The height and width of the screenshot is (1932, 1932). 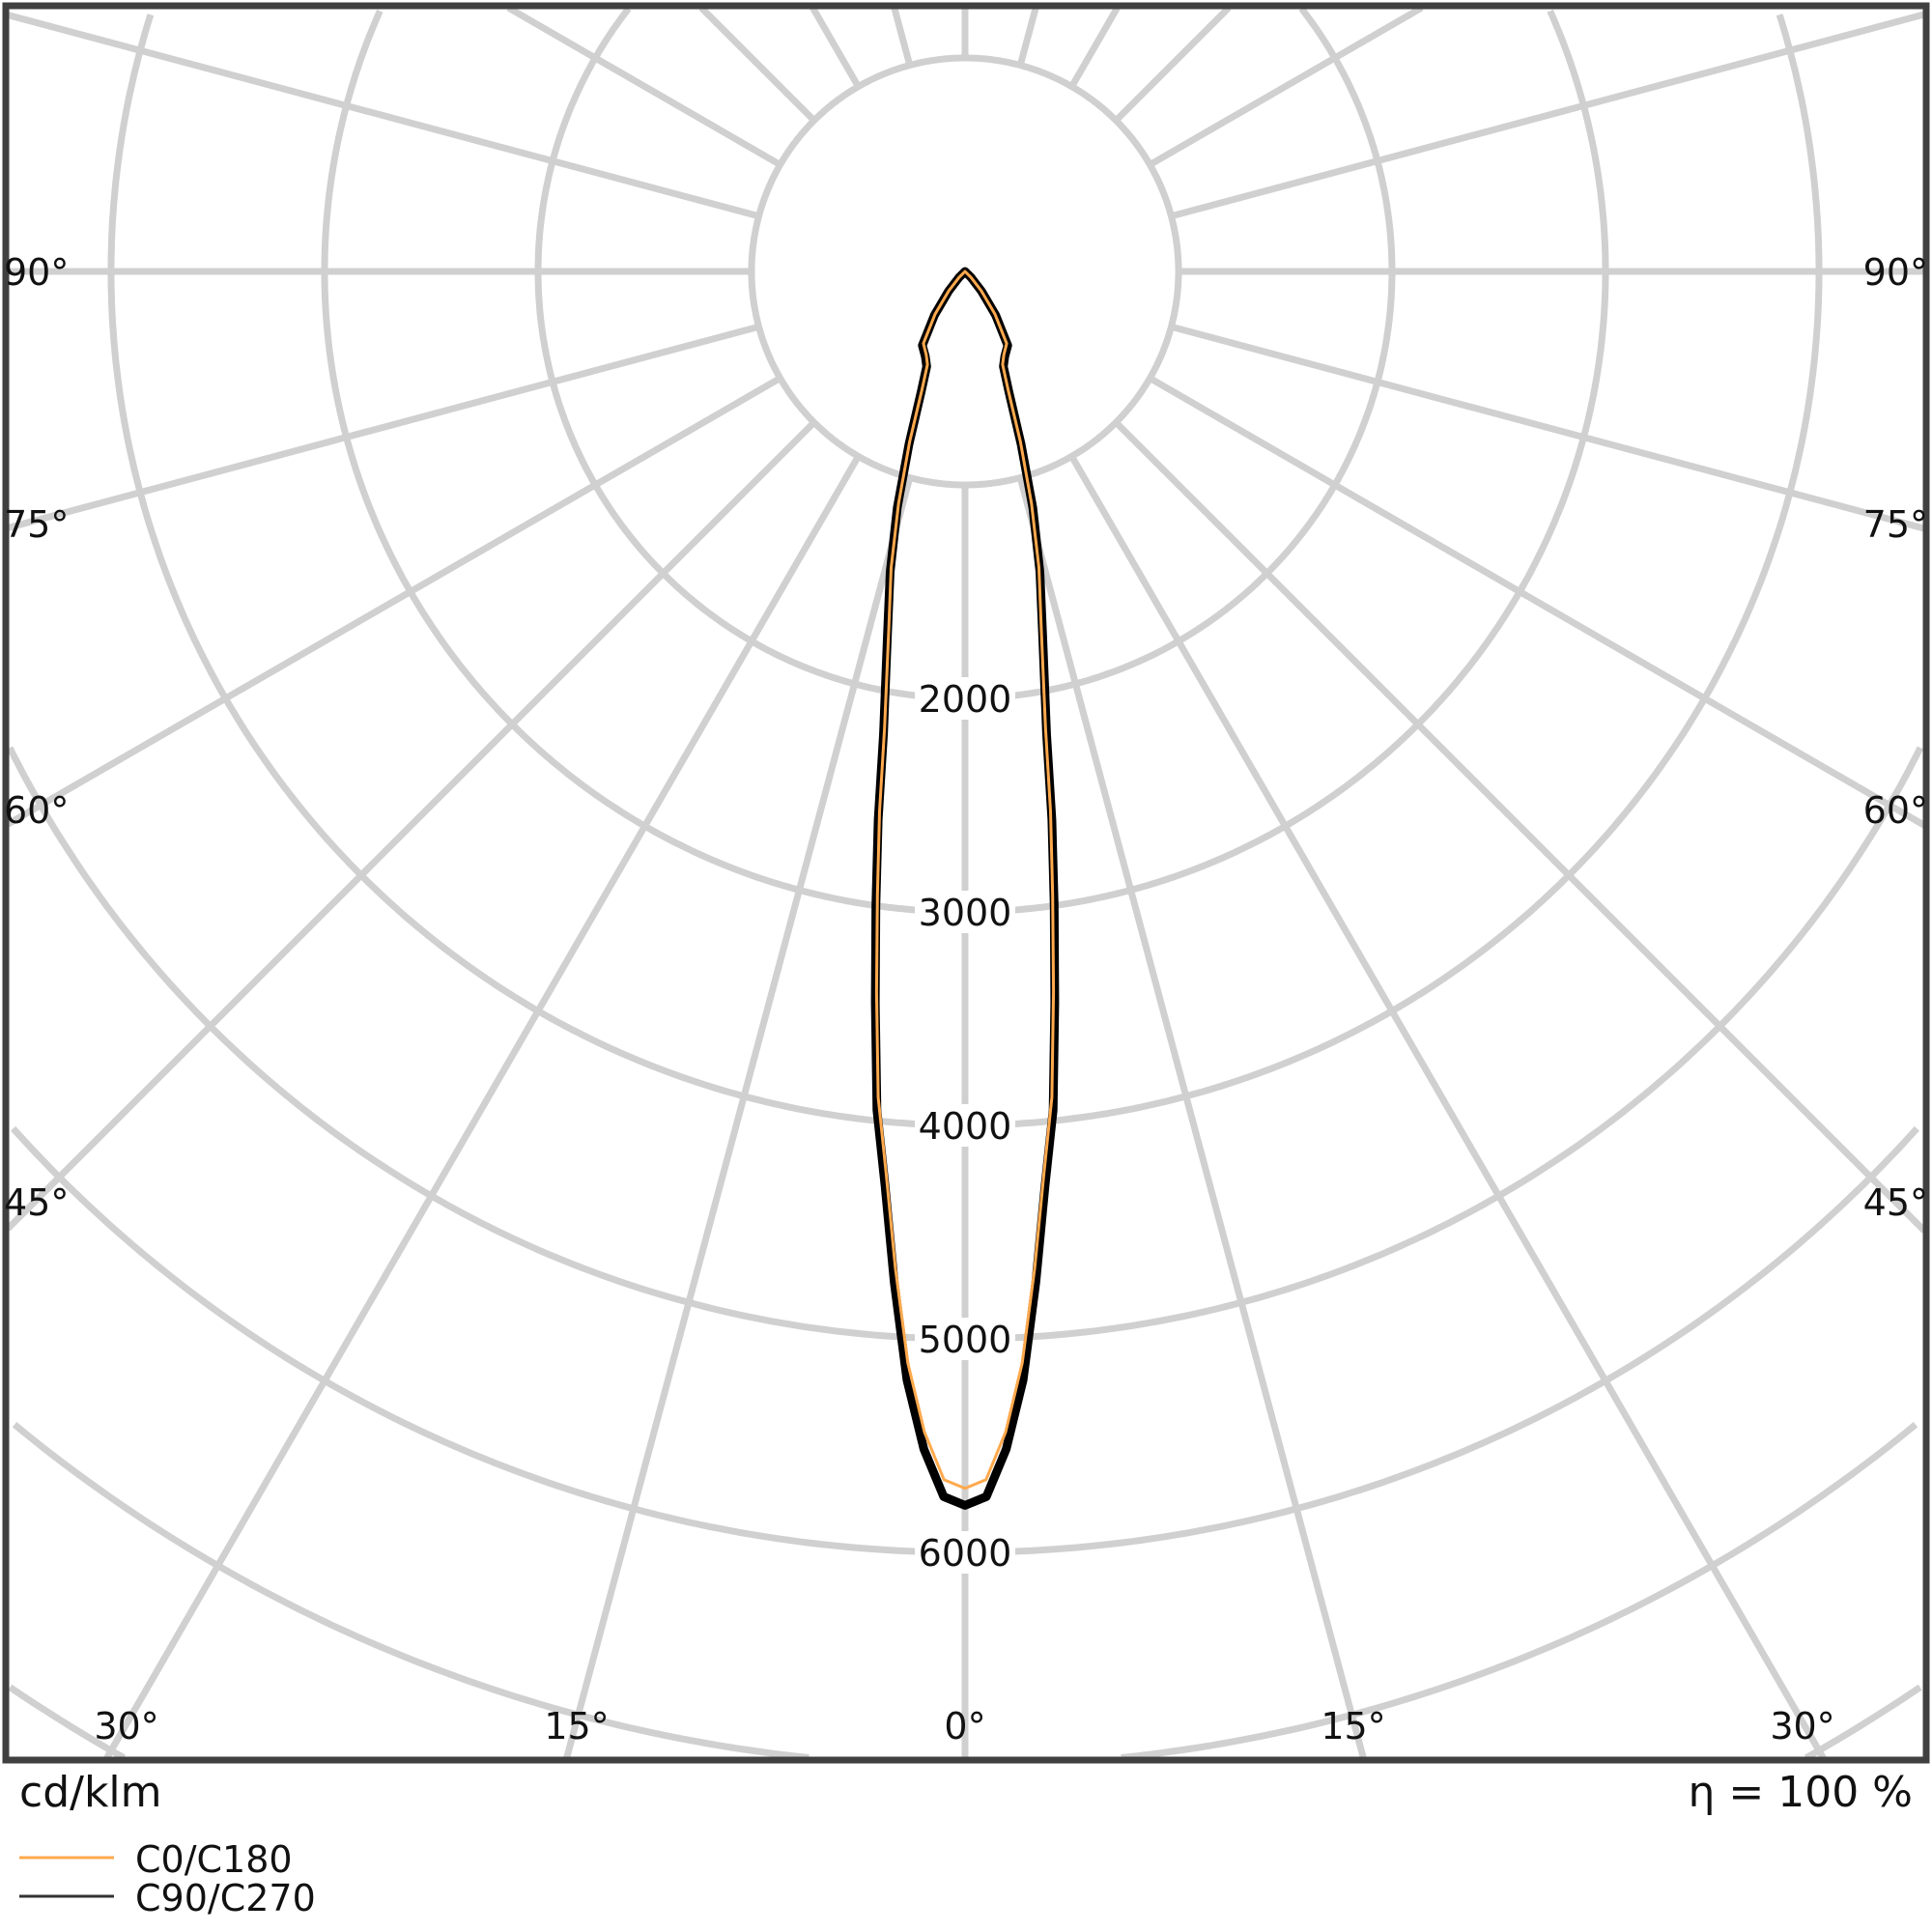 What do you see at coordinates (90, 1792) in the screenshot?
I see `unit-label: cd/klm` at bounding box center [90, 1792].